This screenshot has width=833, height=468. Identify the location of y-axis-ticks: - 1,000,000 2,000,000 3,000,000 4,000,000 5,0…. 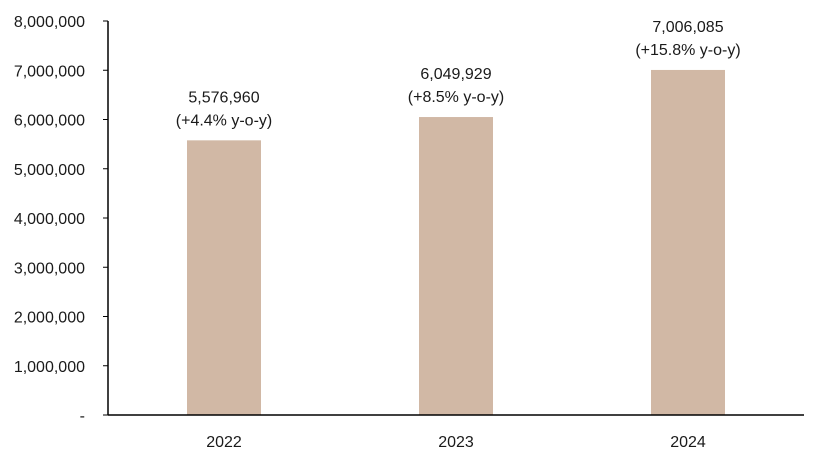
(61, 219).